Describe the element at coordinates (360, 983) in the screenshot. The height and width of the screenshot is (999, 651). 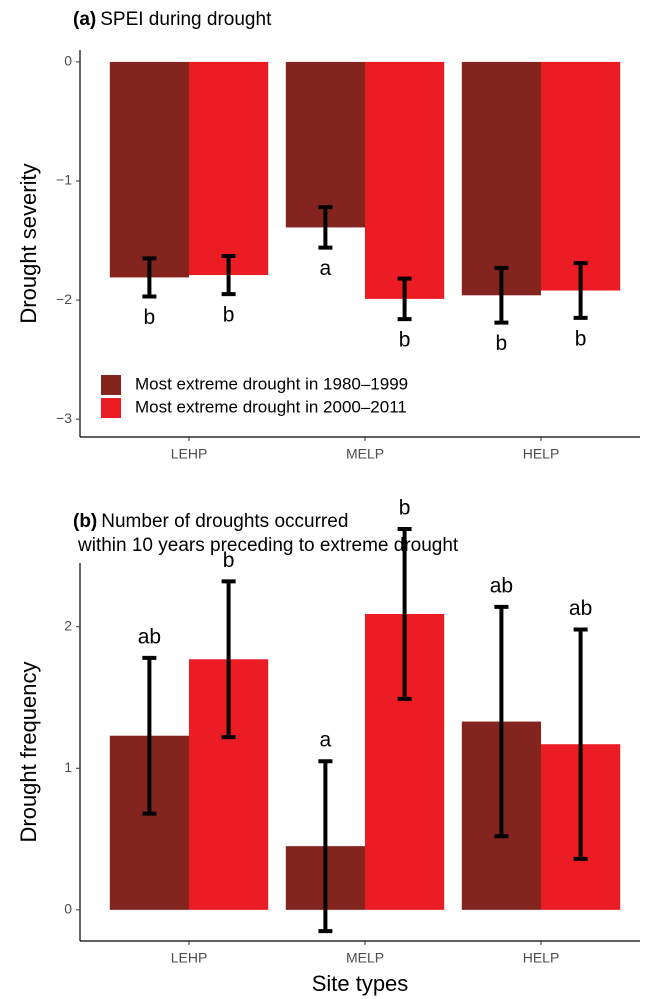
I see `x-axis-label: Site types` at that location.